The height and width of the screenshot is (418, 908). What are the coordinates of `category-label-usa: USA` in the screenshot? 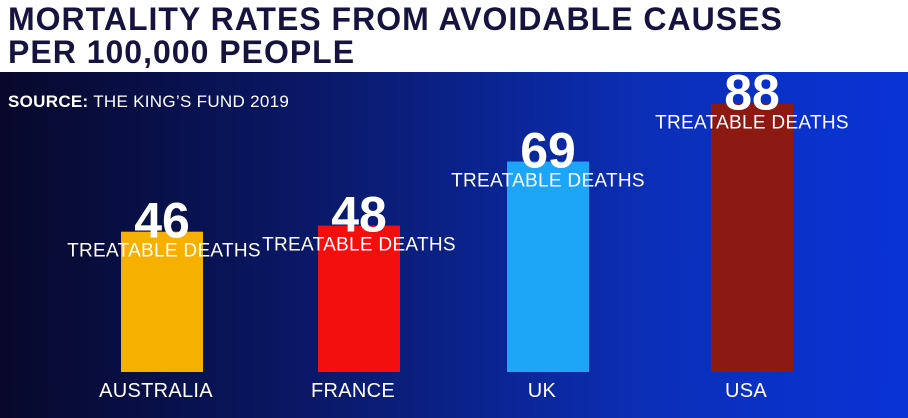 It's located at (746, 391).